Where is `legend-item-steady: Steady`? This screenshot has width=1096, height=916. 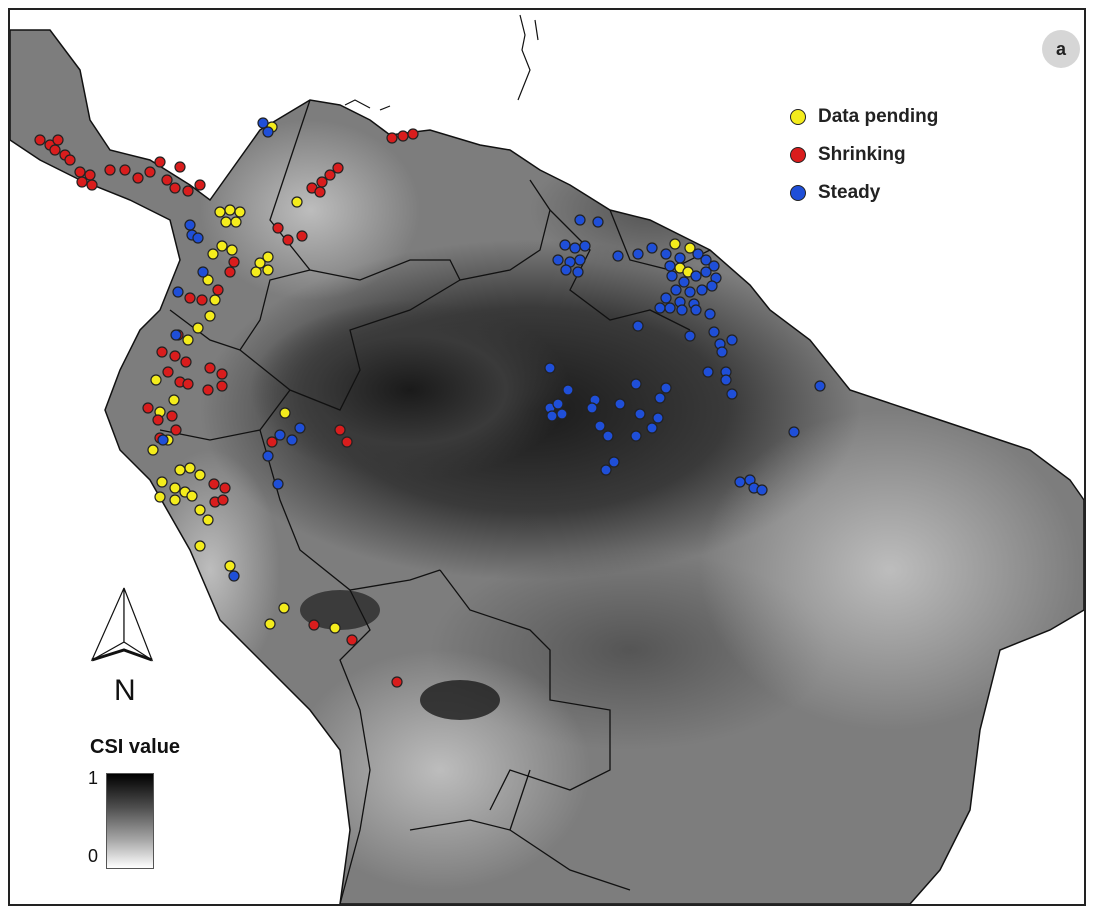
legend-item-steady: Steady is located at coordinates (864, 193).